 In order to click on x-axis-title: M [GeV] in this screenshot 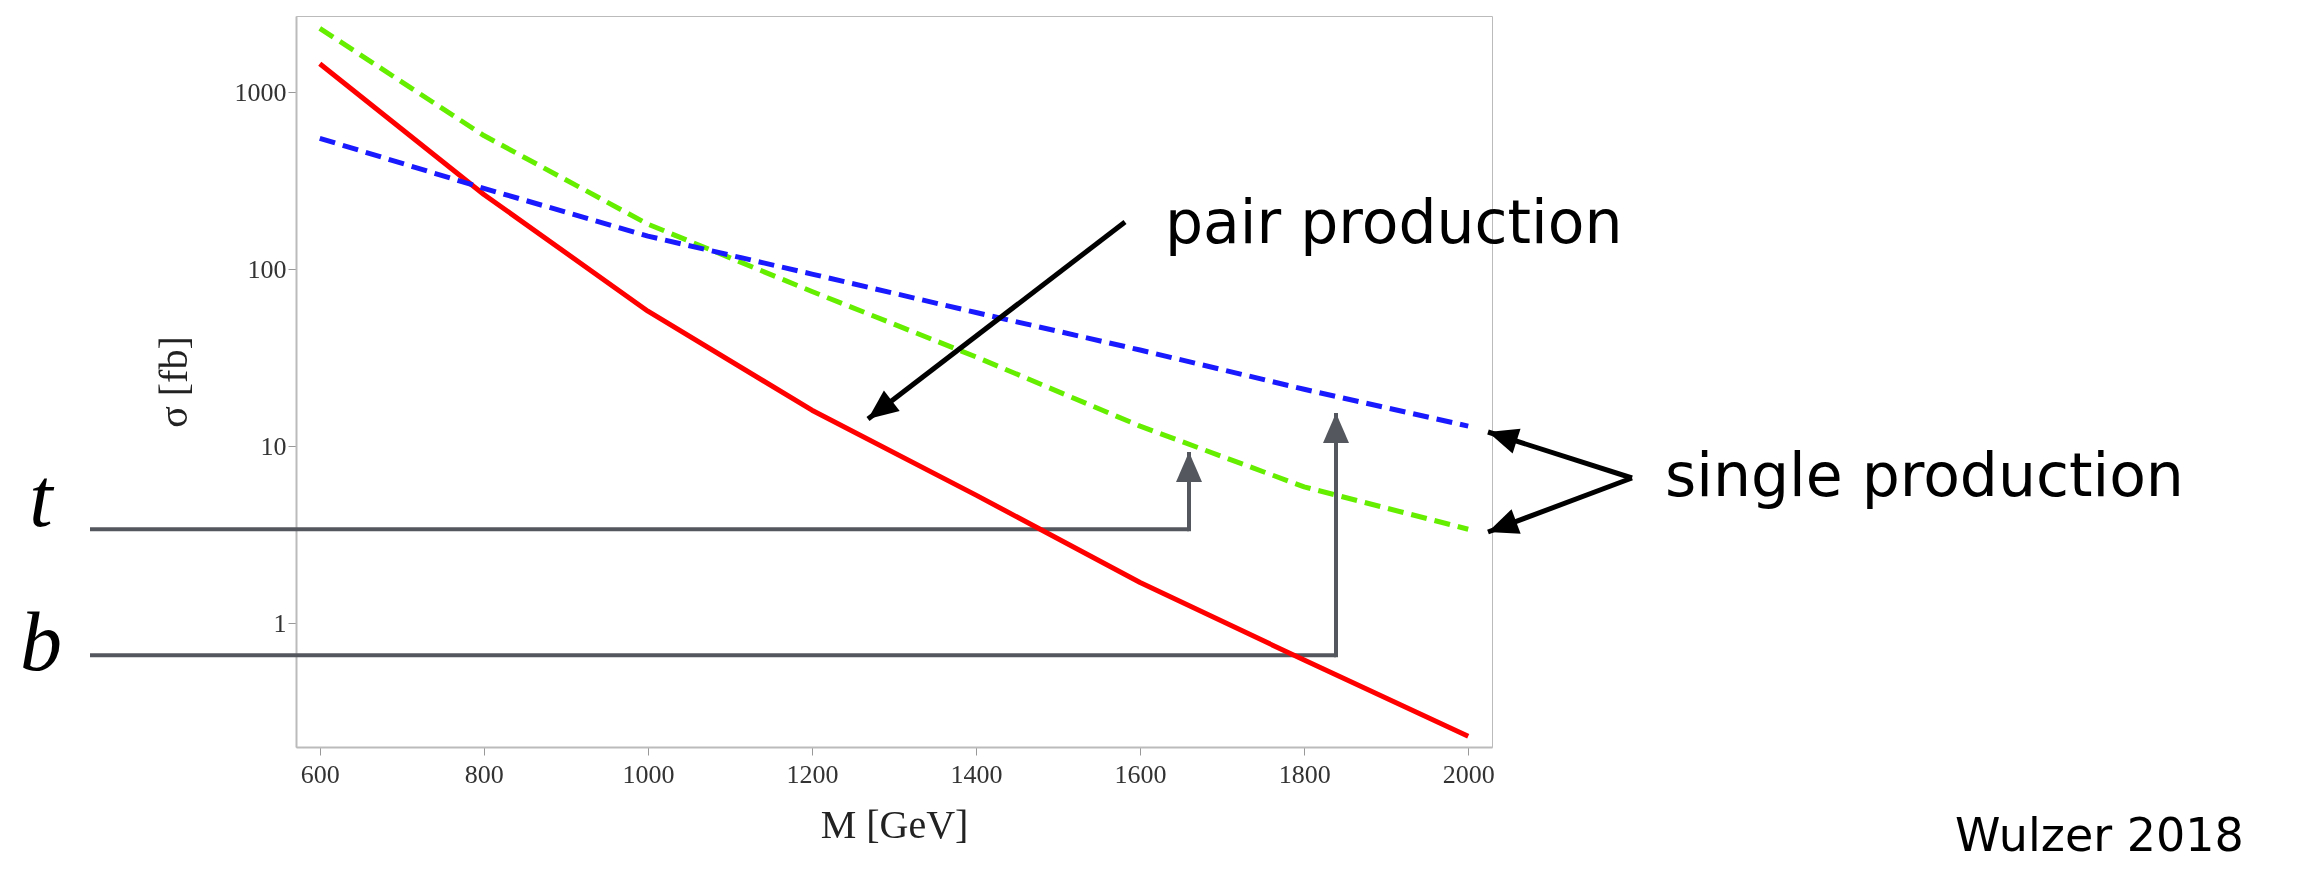, I will do `click(894, 824)`.